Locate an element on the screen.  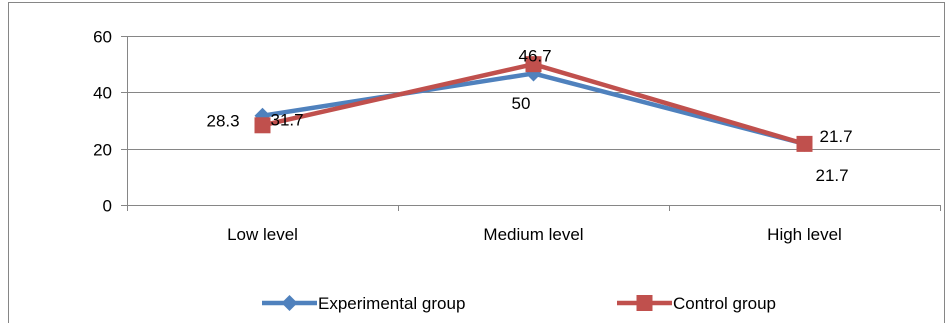
legend-label: Control group is located at coordinates (724, 303).